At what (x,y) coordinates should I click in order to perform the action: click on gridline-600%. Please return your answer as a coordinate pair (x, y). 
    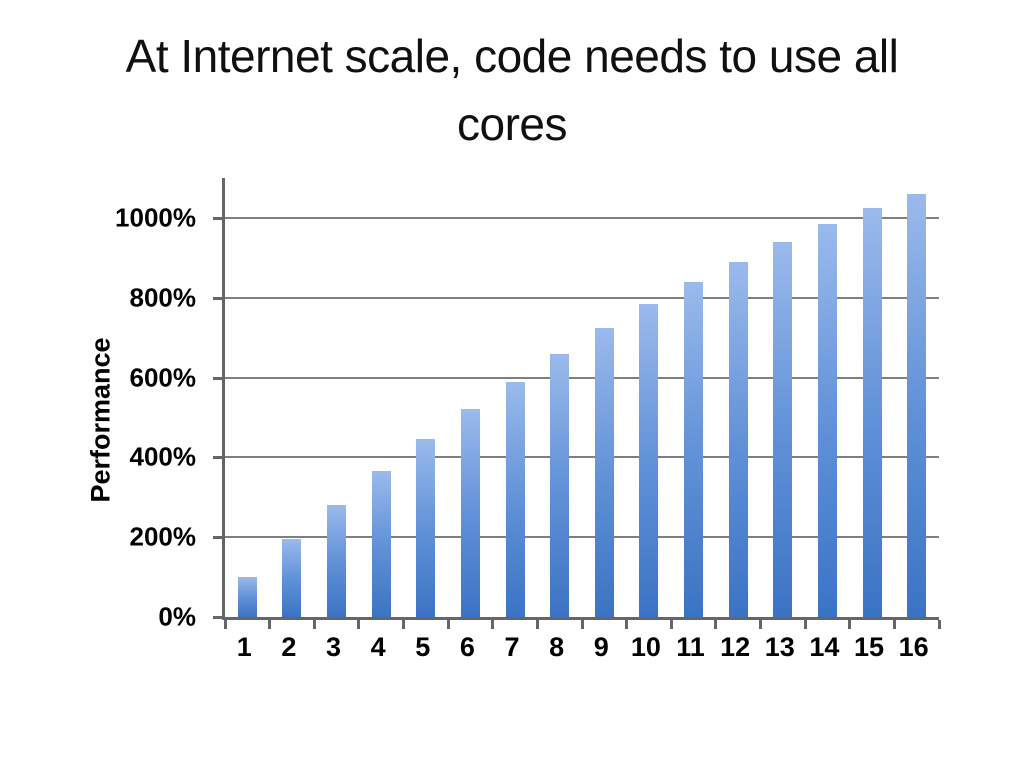
    Looking at the image, I should click on (582, 377).